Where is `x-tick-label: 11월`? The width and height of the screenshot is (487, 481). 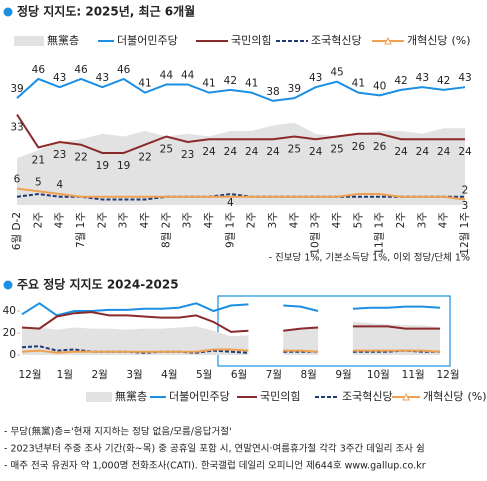 x-tick-label: 11월 is located at coordinates (413, 375).